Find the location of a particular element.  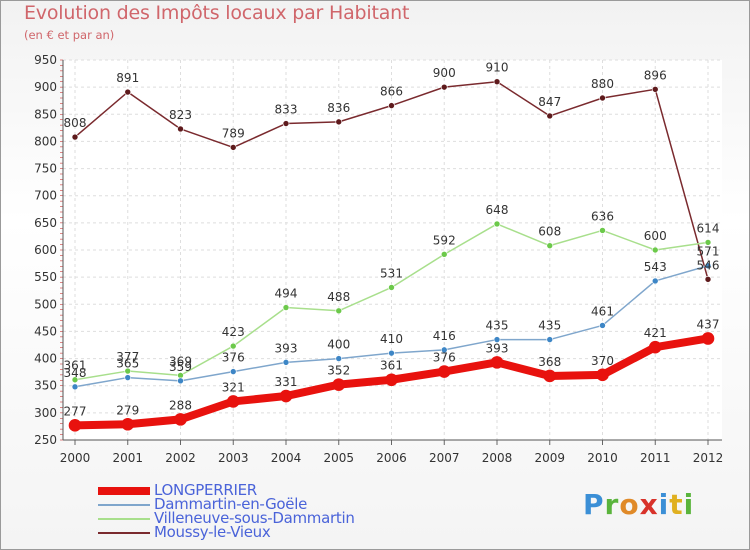

y-tick-label: 350 is located at coordinates (45, 386).